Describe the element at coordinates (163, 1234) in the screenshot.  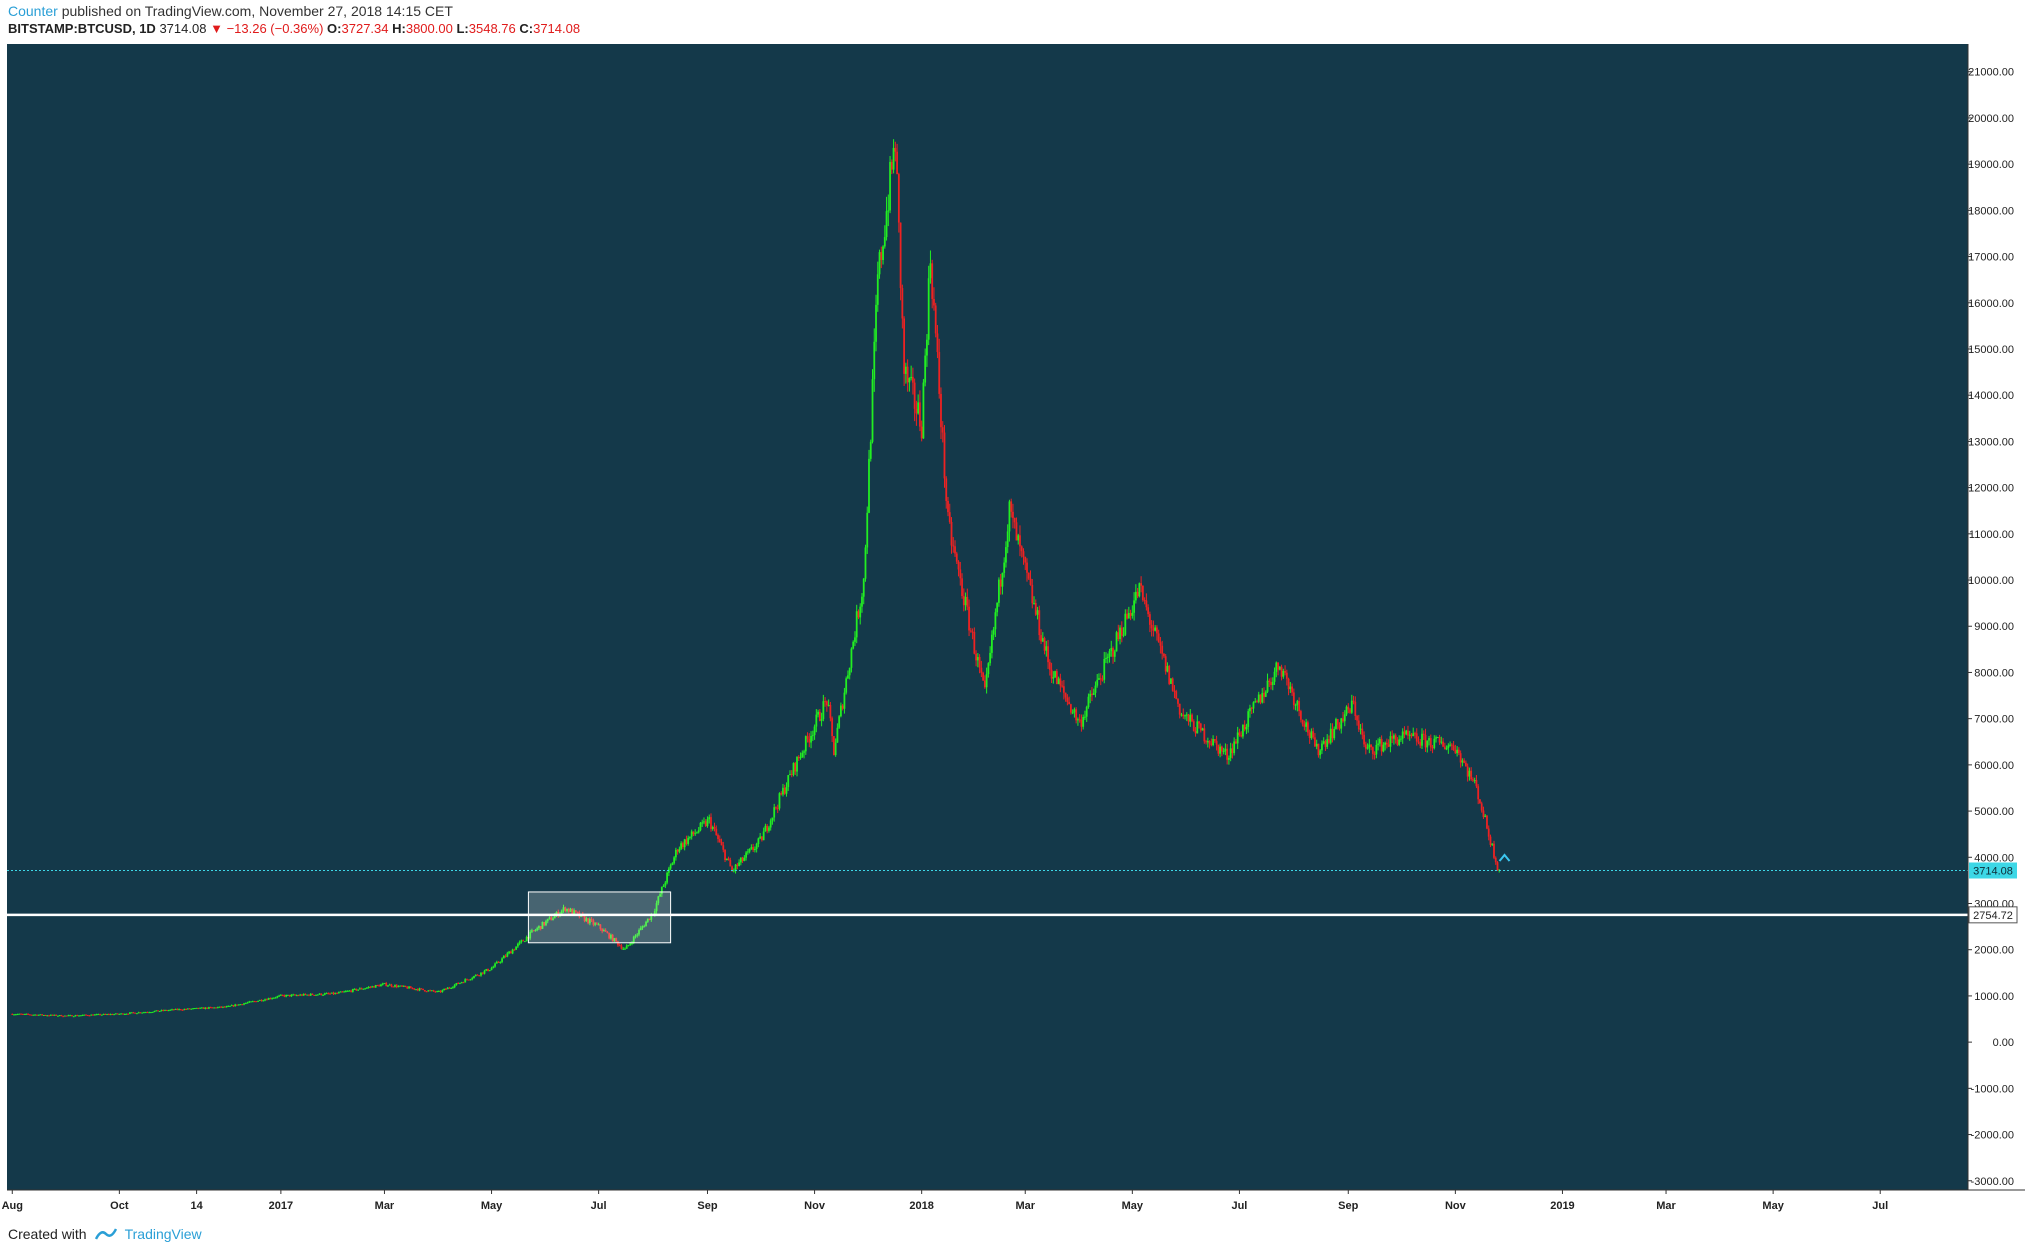
I see `tradingview-brand: TradingView` at that location.